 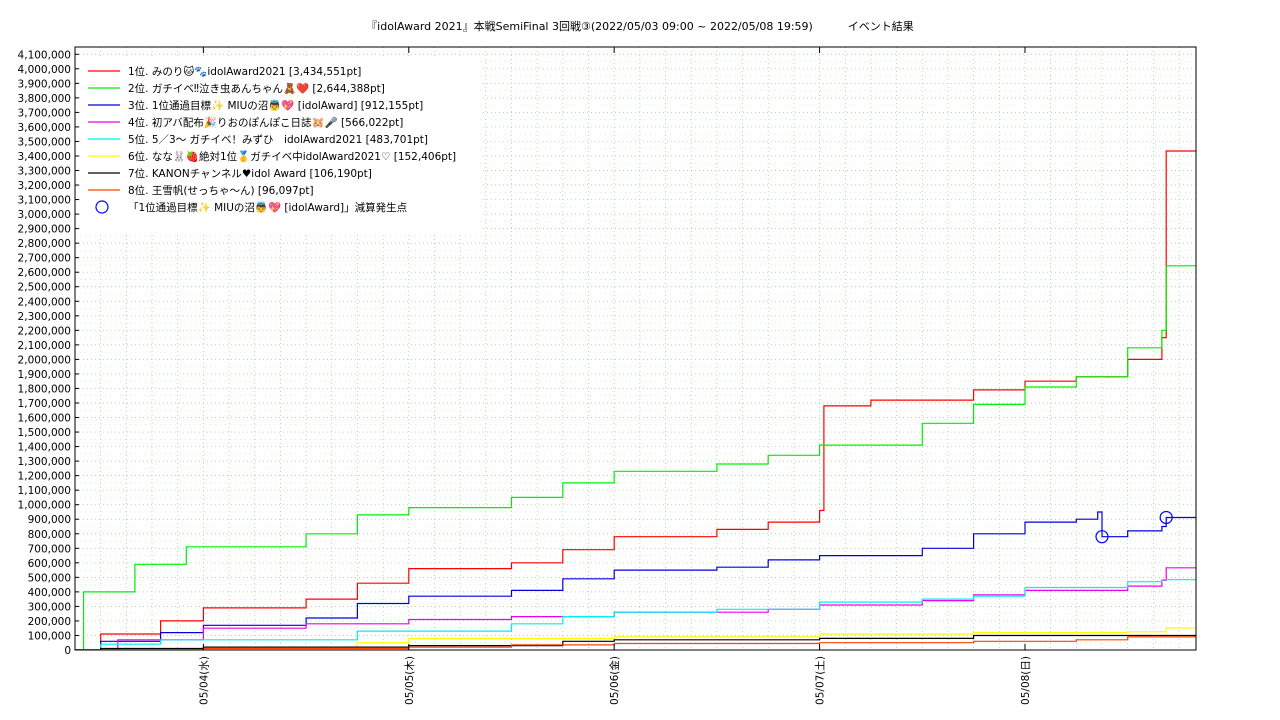 I want to click on legend-entry: 1位. みのり🐱🐾idolAward2021 [3,434,551pt], so click(x=244, y=71).